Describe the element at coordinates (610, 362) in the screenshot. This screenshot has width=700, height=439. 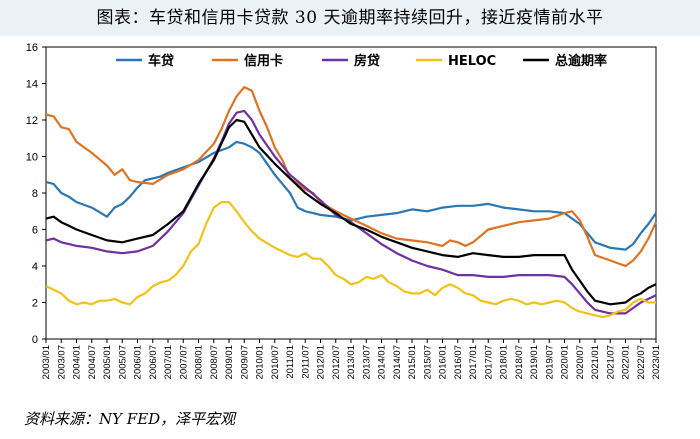
I see `x-tick-label: 2021/07` at that location.